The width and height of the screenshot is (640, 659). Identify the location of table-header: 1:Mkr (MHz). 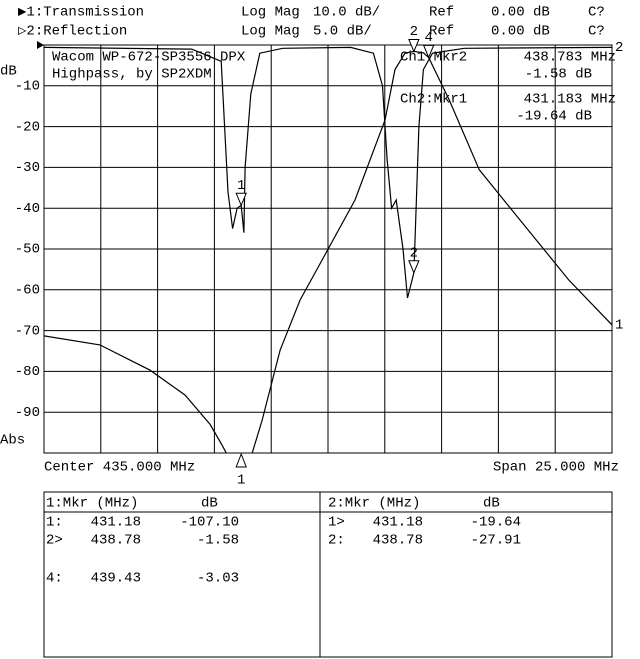
(92, 504).